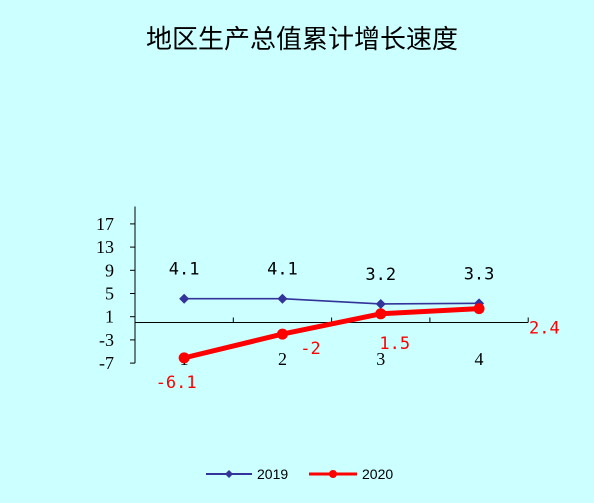 This screenshot has height=503, width=594. I want to click on data-label-2020: -6.1, so click(176, 383).